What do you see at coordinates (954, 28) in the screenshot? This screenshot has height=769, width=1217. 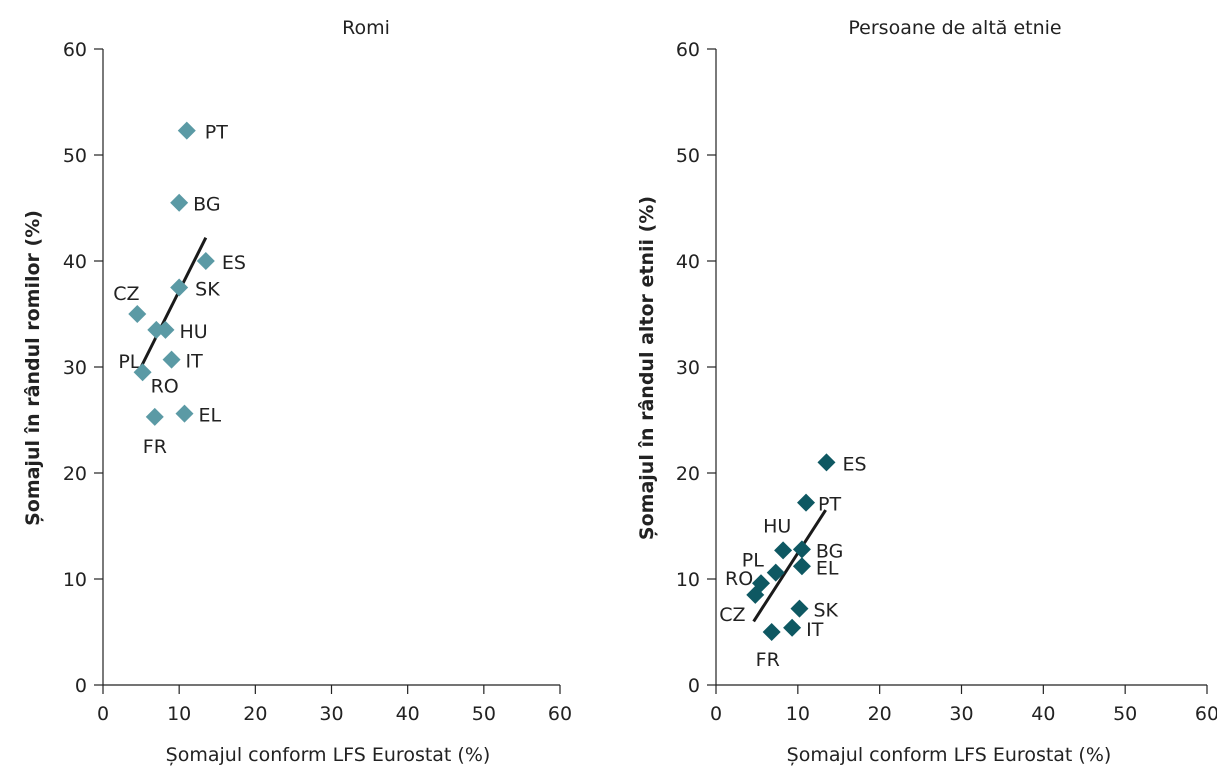 I see `chart-title: Persoane de altă etnie` at bounding box center [954, 28].